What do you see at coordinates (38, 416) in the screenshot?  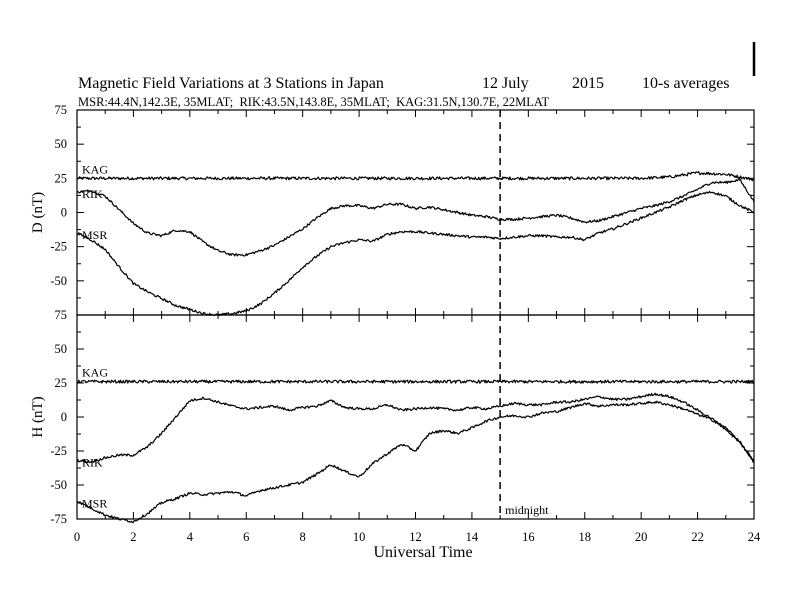 I see `y-axis-label-2: H (nT)` at bounding box center [38, 416].